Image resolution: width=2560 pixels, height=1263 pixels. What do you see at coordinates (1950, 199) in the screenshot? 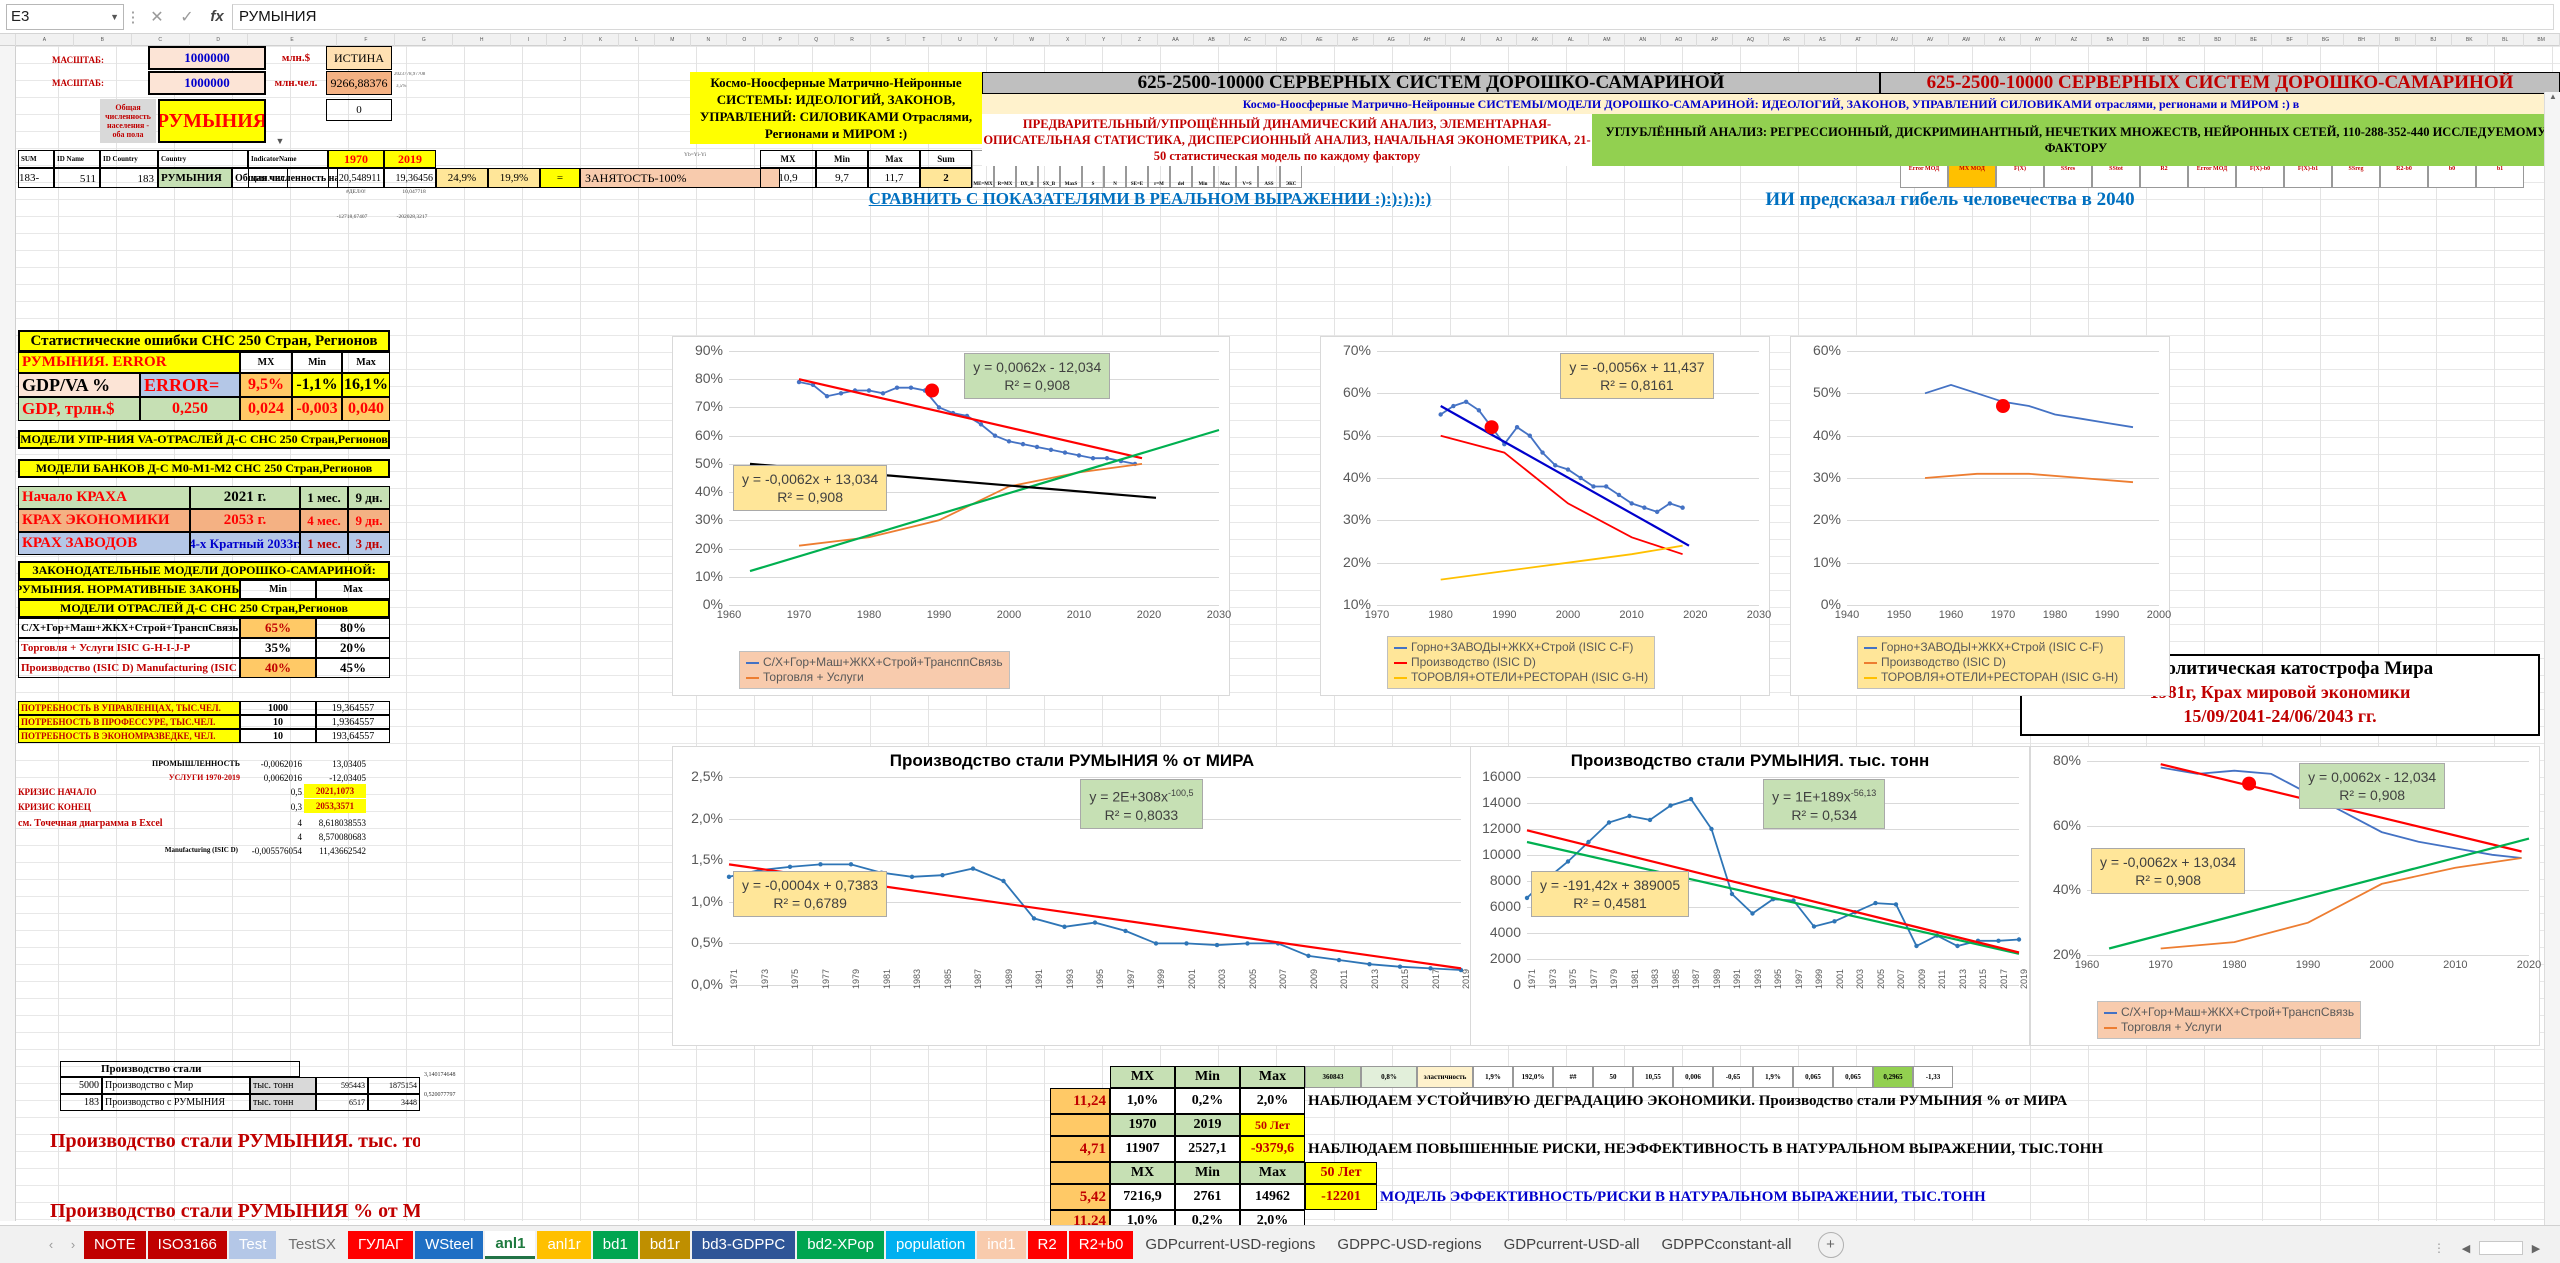
I see `link-ai-prediction: ИИ предсказал гибель человечества в 2040` at bounding box center [1950, 199].